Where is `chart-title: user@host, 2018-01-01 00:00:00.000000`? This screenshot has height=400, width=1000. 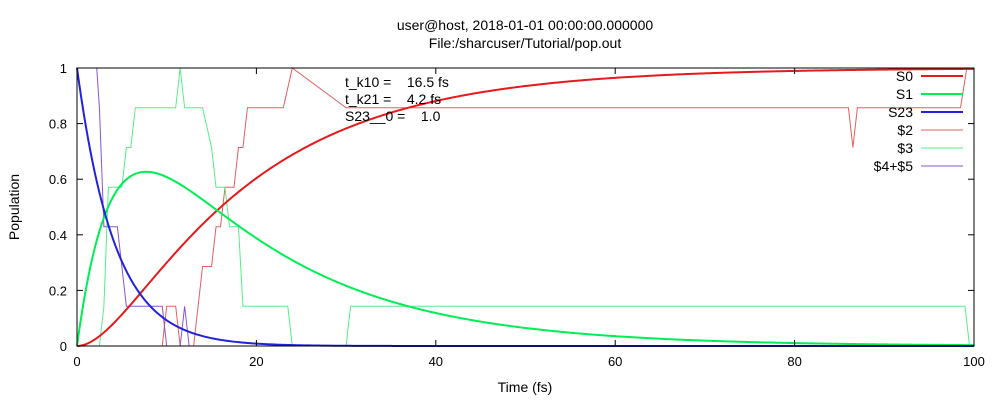 chart-title: user@host, 2018-01-01 00:00:00.000000 is located at coordinates (525, 25).